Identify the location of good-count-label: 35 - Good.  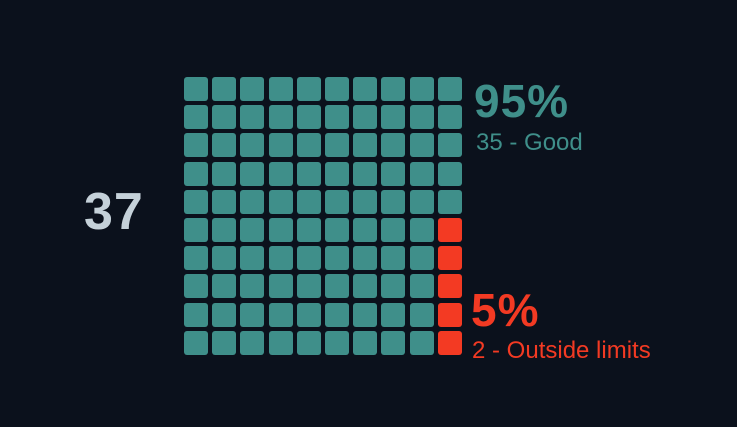
(529, 142).